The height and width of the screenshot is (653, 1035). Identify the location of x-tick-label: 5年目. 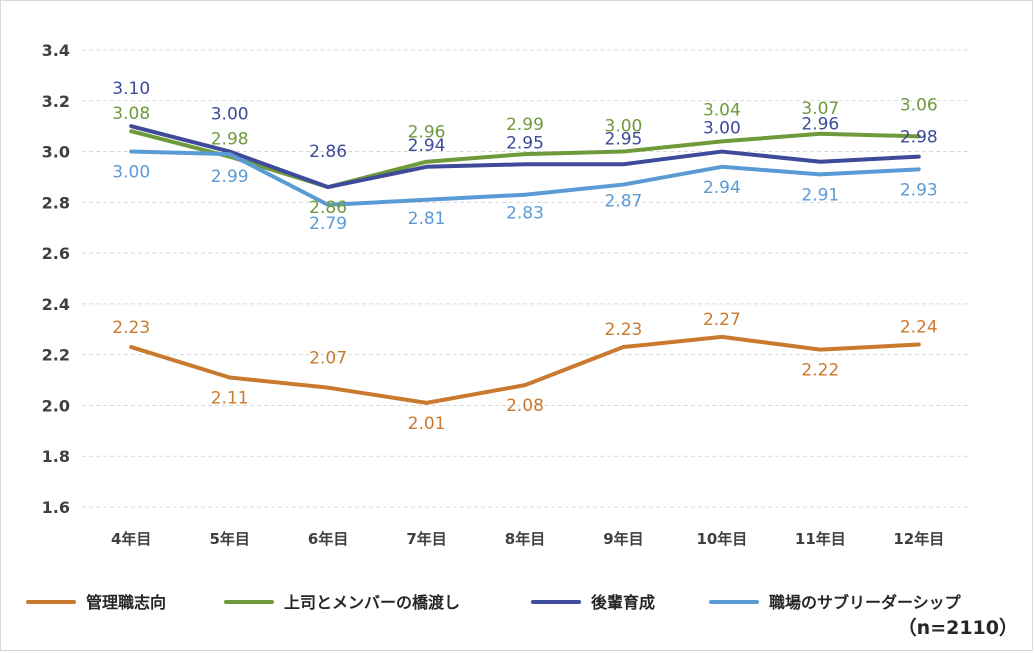
(229, 539).